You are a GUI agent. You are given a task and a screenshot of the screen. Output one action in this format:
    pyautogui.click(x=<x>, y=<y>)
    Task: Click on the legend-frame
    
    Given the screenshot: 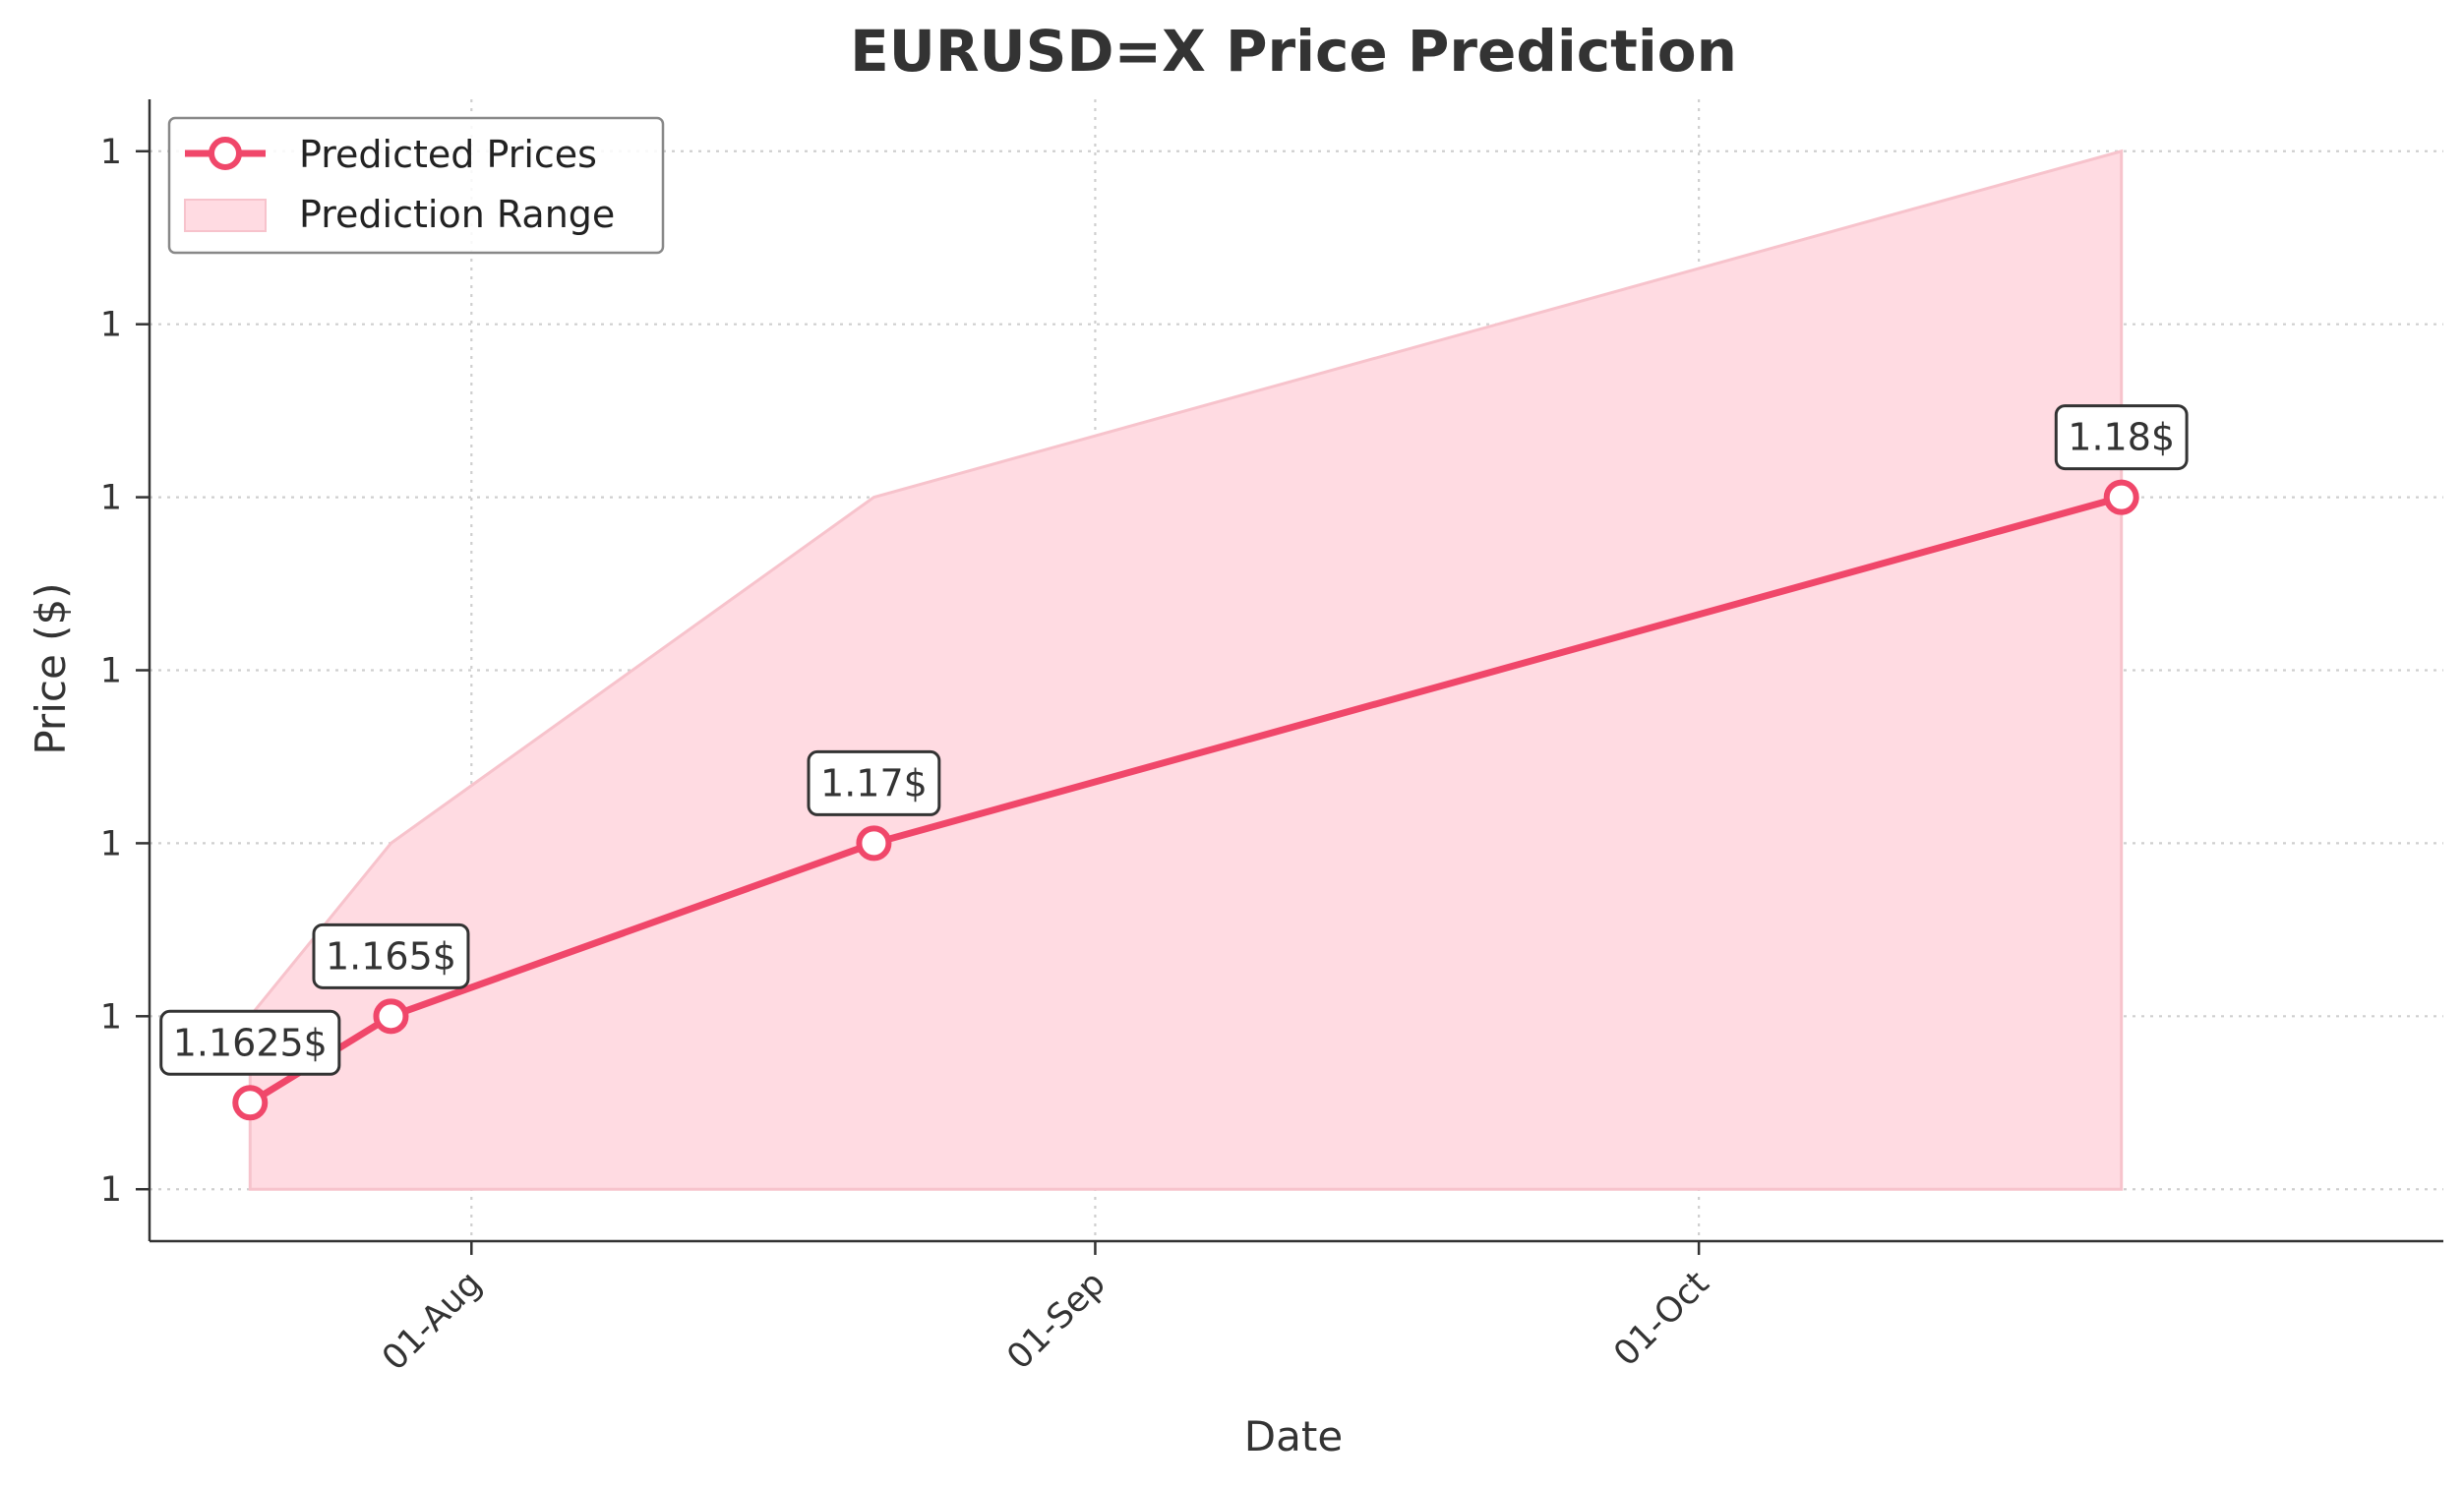 What is the action you would take?
    pyautogui.click(x=416, y=185)
    